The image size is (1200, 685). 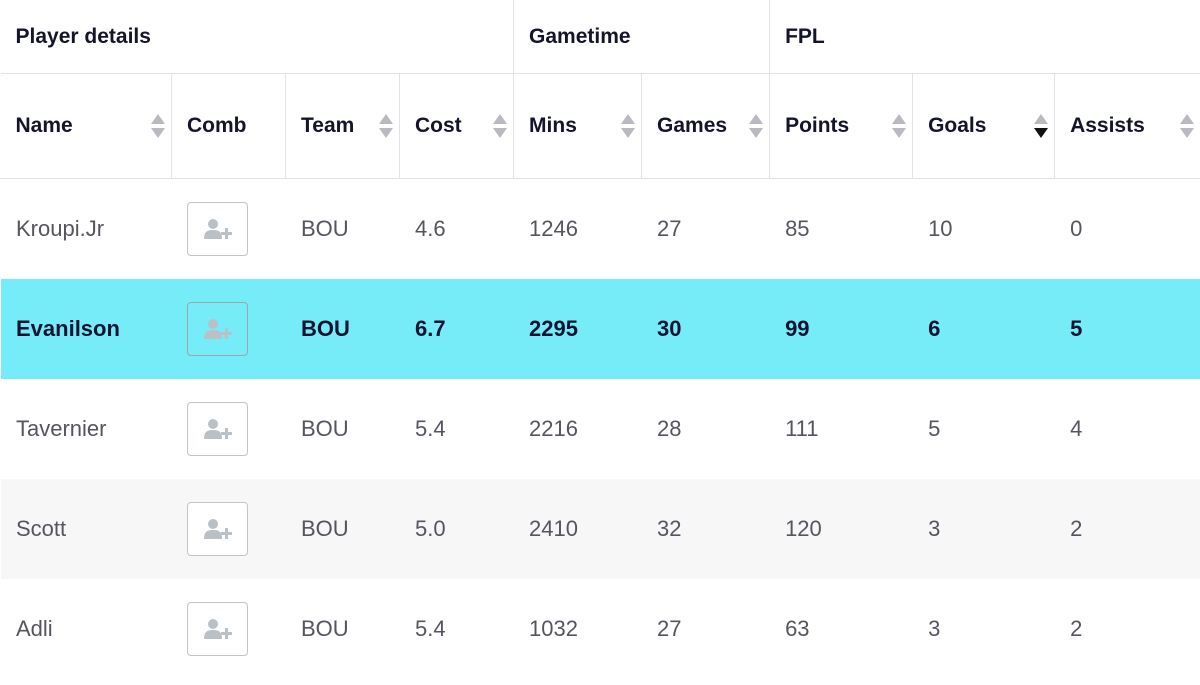 What do you see at coordinates (86, 329) in the screenshot?
I see `cell-name: Evanilson` at bounding box center [86, 329].